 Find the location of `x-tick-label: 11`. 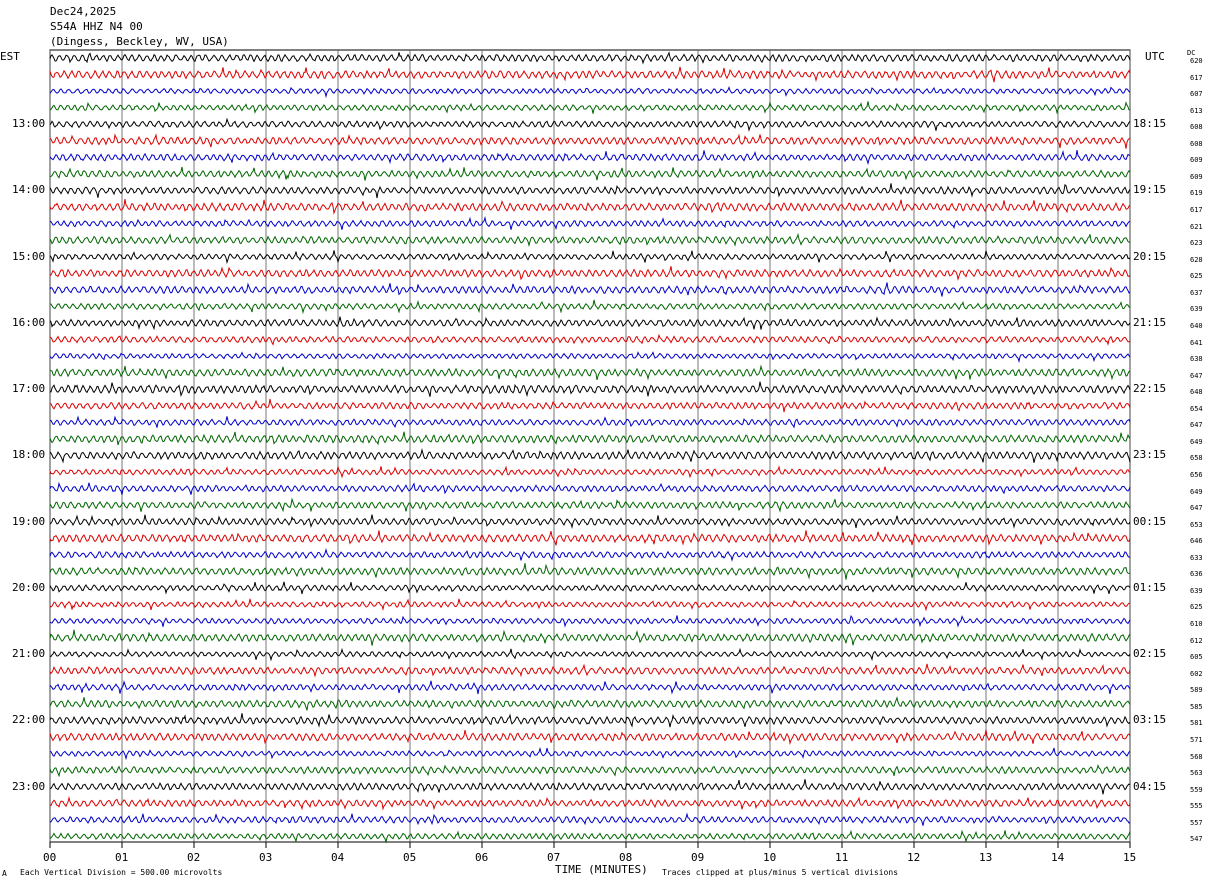

x-tick-label: 11 is located at coordinates (842, 857).